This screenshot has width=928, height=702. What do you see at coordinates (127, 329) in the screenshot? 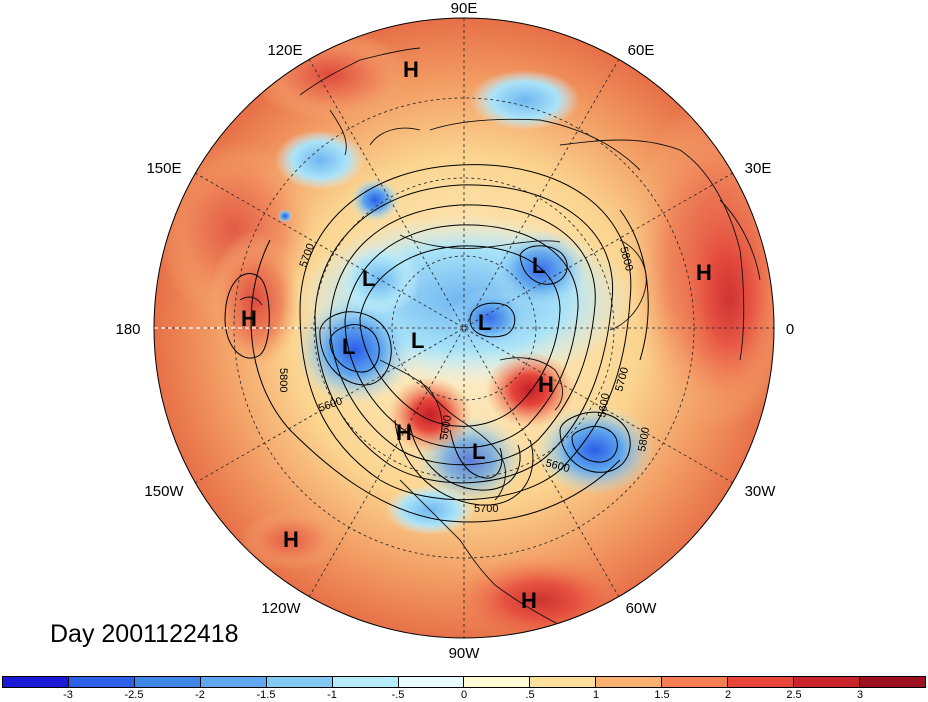
I see `lon-label-180: 180` at bounding box center [127, 329].